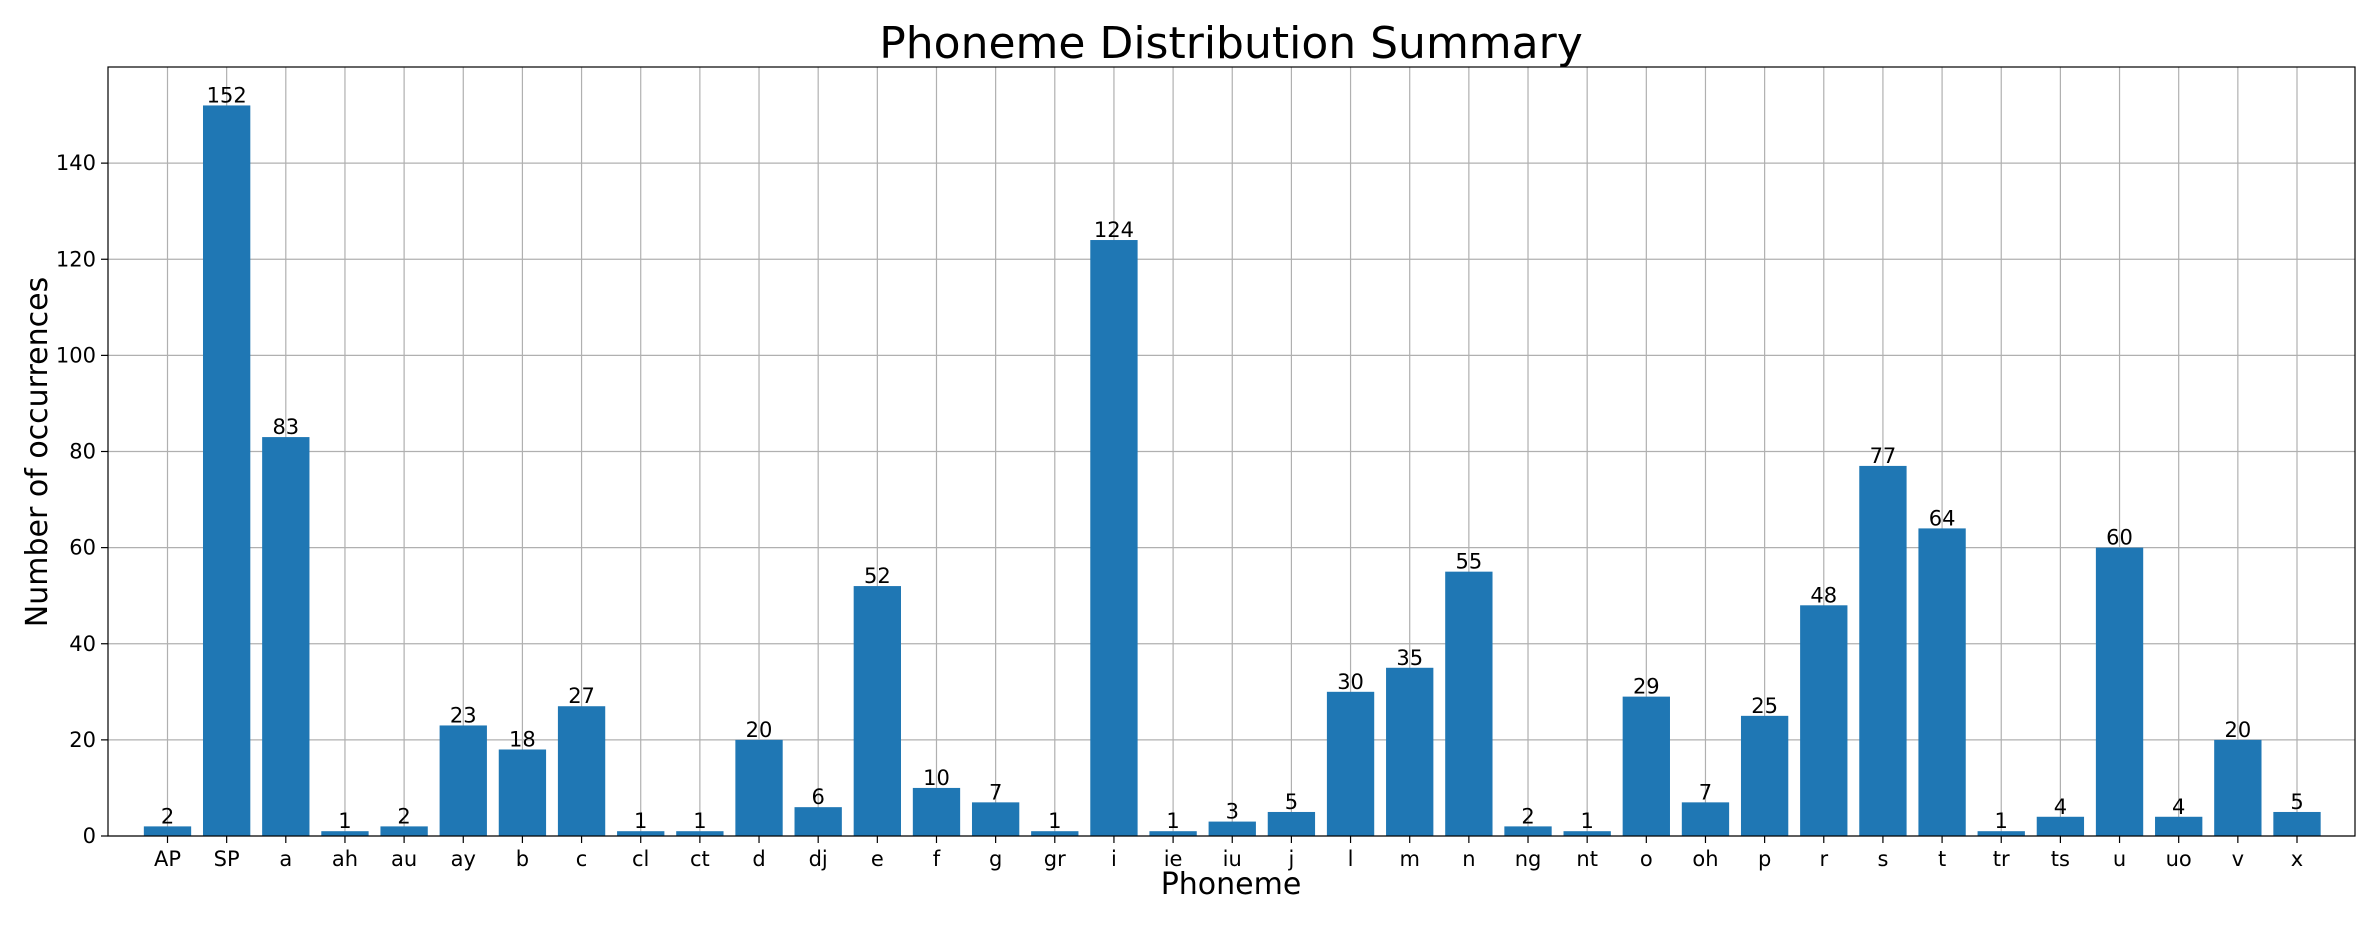  What do you see at coordinates (1764, 775) in the screenshot?
I see `bar-p` at bounding box center [1764, 775].